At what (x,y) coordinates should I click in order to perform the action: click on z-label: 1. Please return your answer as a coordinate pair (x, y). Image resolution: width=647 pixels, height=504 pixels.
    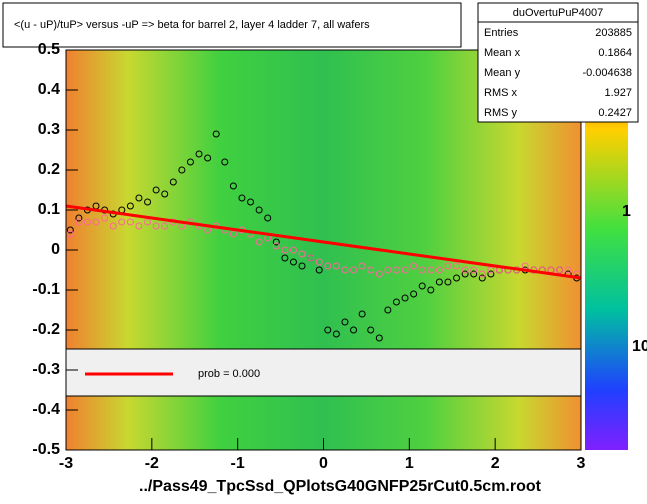
    Looking at the image, I should click on (626, 211).